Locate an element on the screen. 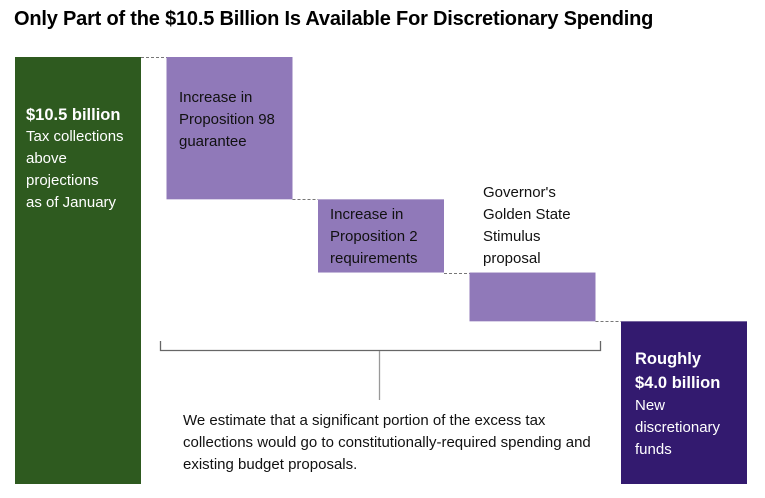 This screenshot has height=498, width=765. label-line: discretionary is located at coordinates (678, 427).